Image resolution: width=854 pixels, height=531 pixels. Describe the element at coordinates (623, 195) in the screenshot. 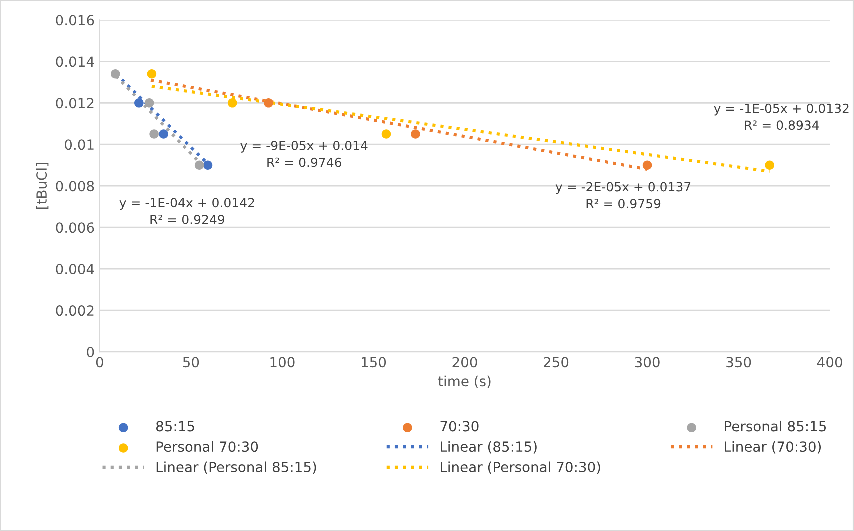

I see `annotation: y = -2E-05x + 0.0137 R² = 0.9759` at that location.